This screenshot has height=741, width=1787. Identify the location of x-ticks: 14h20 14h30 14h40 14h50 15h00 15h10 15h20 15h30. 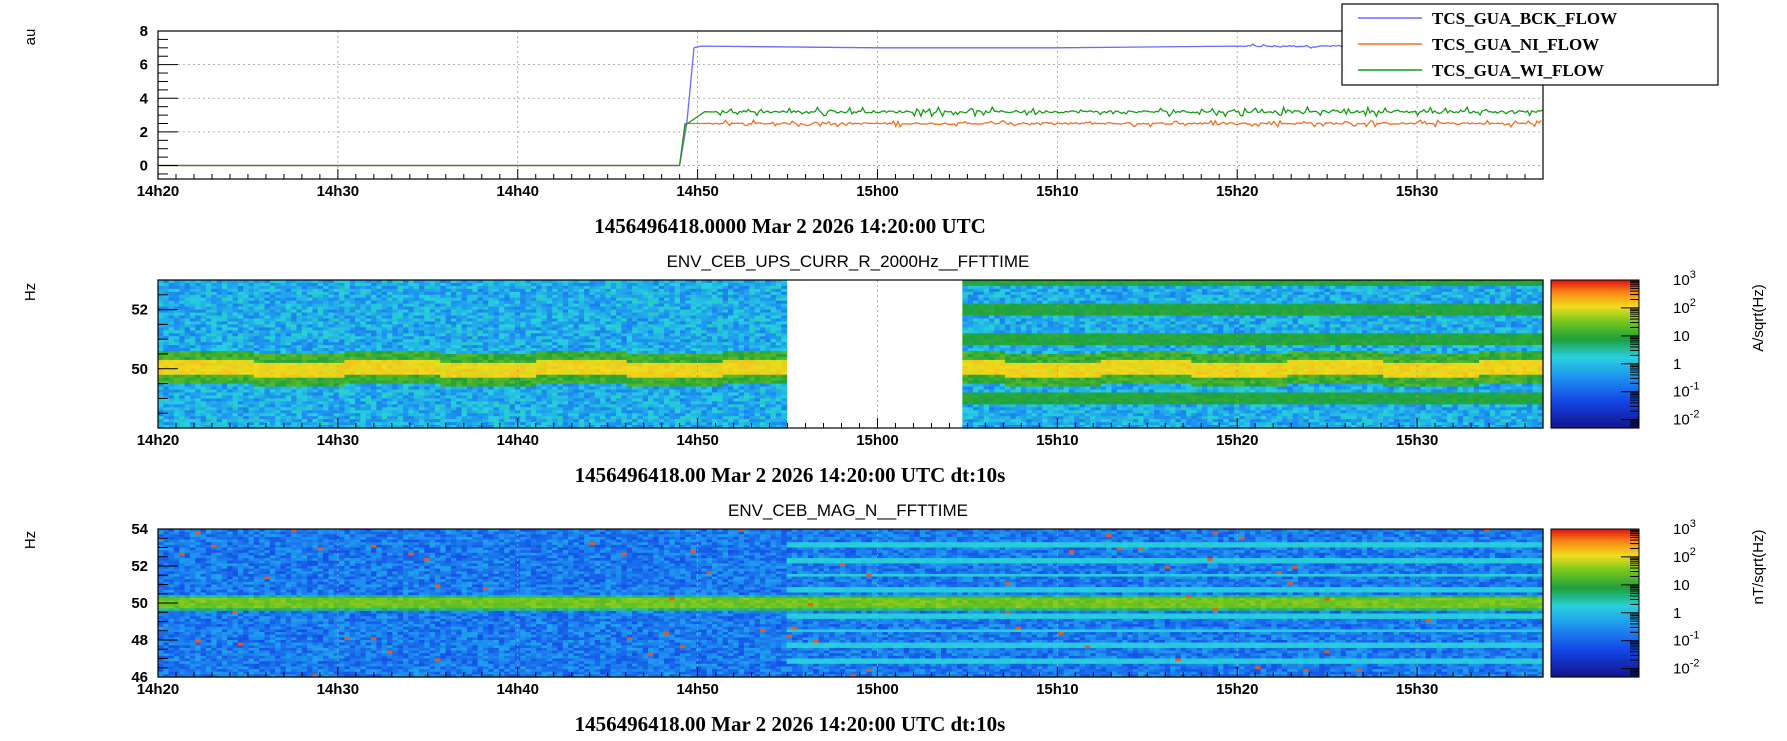
(840, 184).